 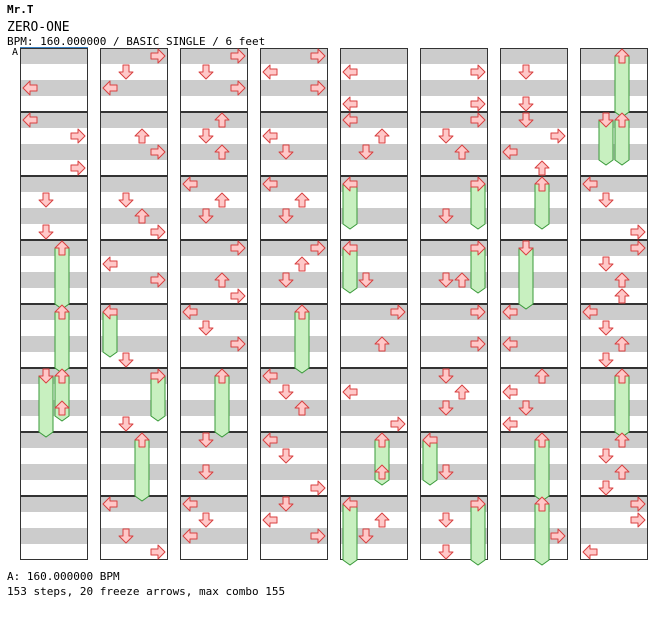 I want to click on footer-bpm: A: 160.000000 BPM, so click(x=63, y=576).